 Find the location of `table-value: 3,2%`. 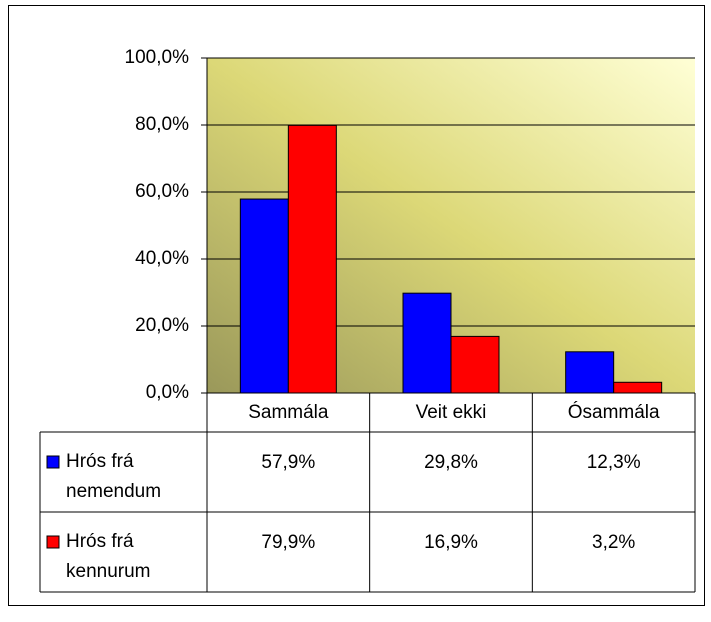

table-value: 3,2% is located at coordinates (613, 542).